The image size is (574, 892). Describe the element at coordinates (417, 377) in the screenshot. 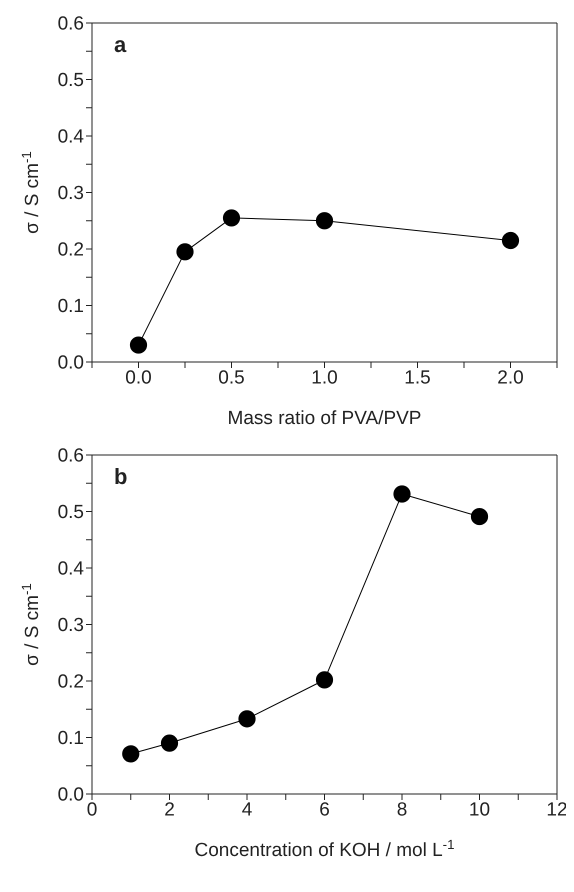

I see `x-tick-label: 1.5` at that location.